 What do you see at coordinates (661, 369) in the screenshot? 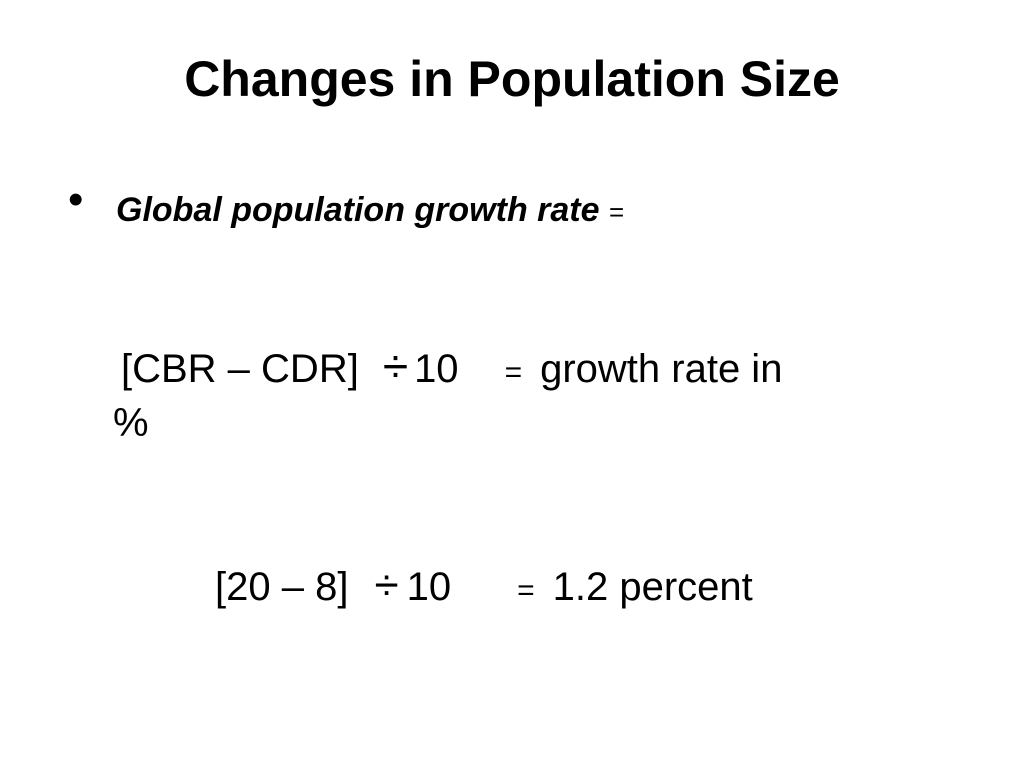
I see `general-result: growth rate in` at bounding box center [661, 369].